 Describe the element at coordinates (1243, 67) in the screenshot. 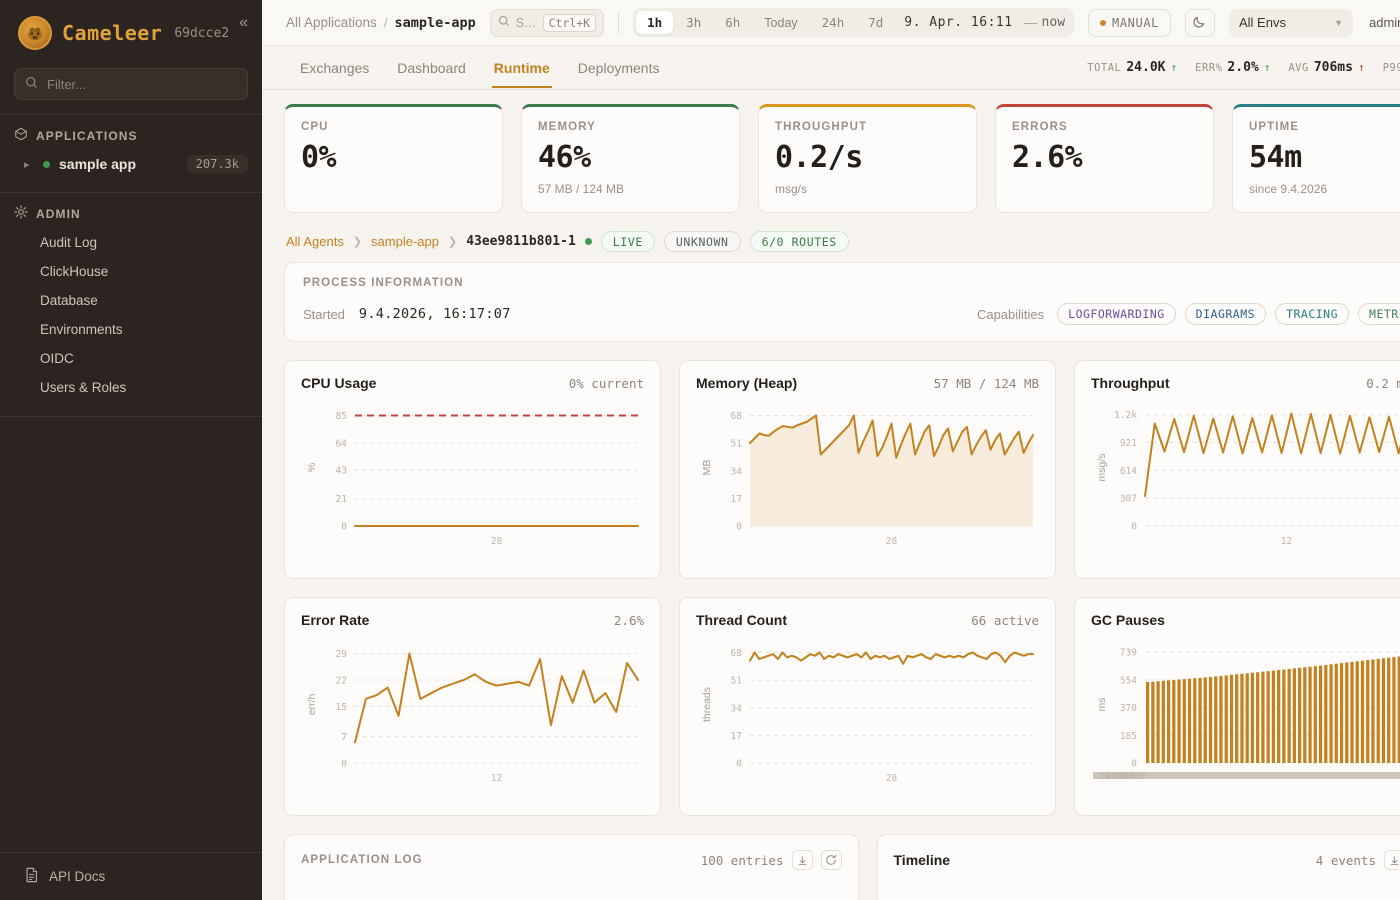

I see `stat-err-pct-value: 2.0%` at that location.